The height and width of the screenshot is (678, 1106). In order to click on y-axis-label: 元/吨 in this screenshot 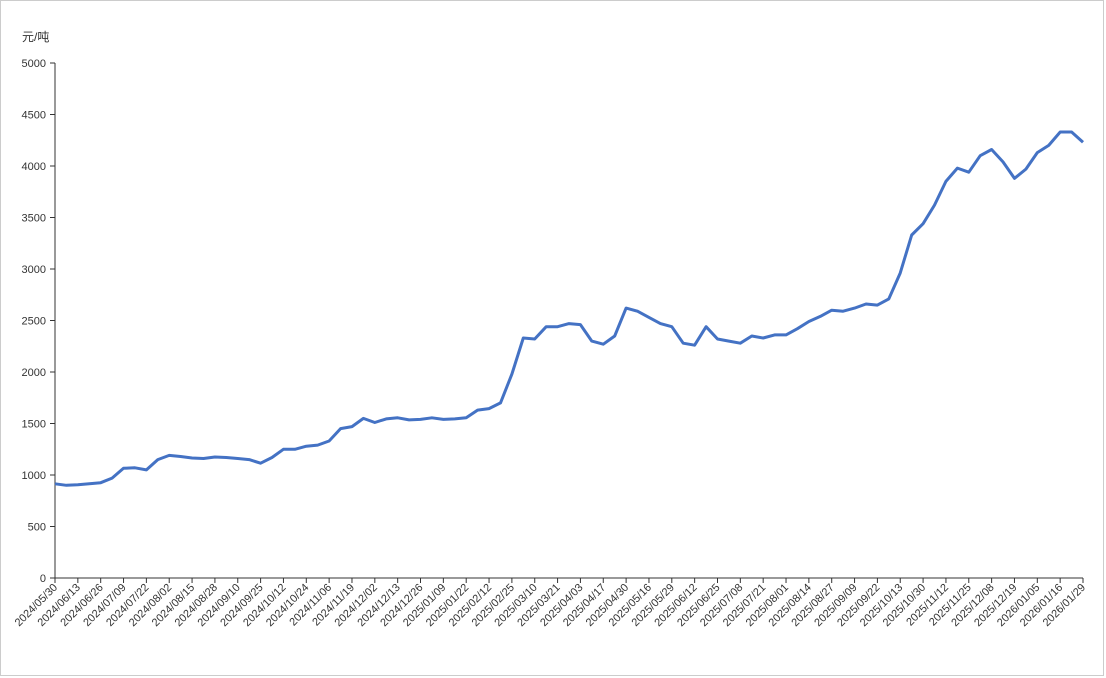, I will do `click(35, 37)`.